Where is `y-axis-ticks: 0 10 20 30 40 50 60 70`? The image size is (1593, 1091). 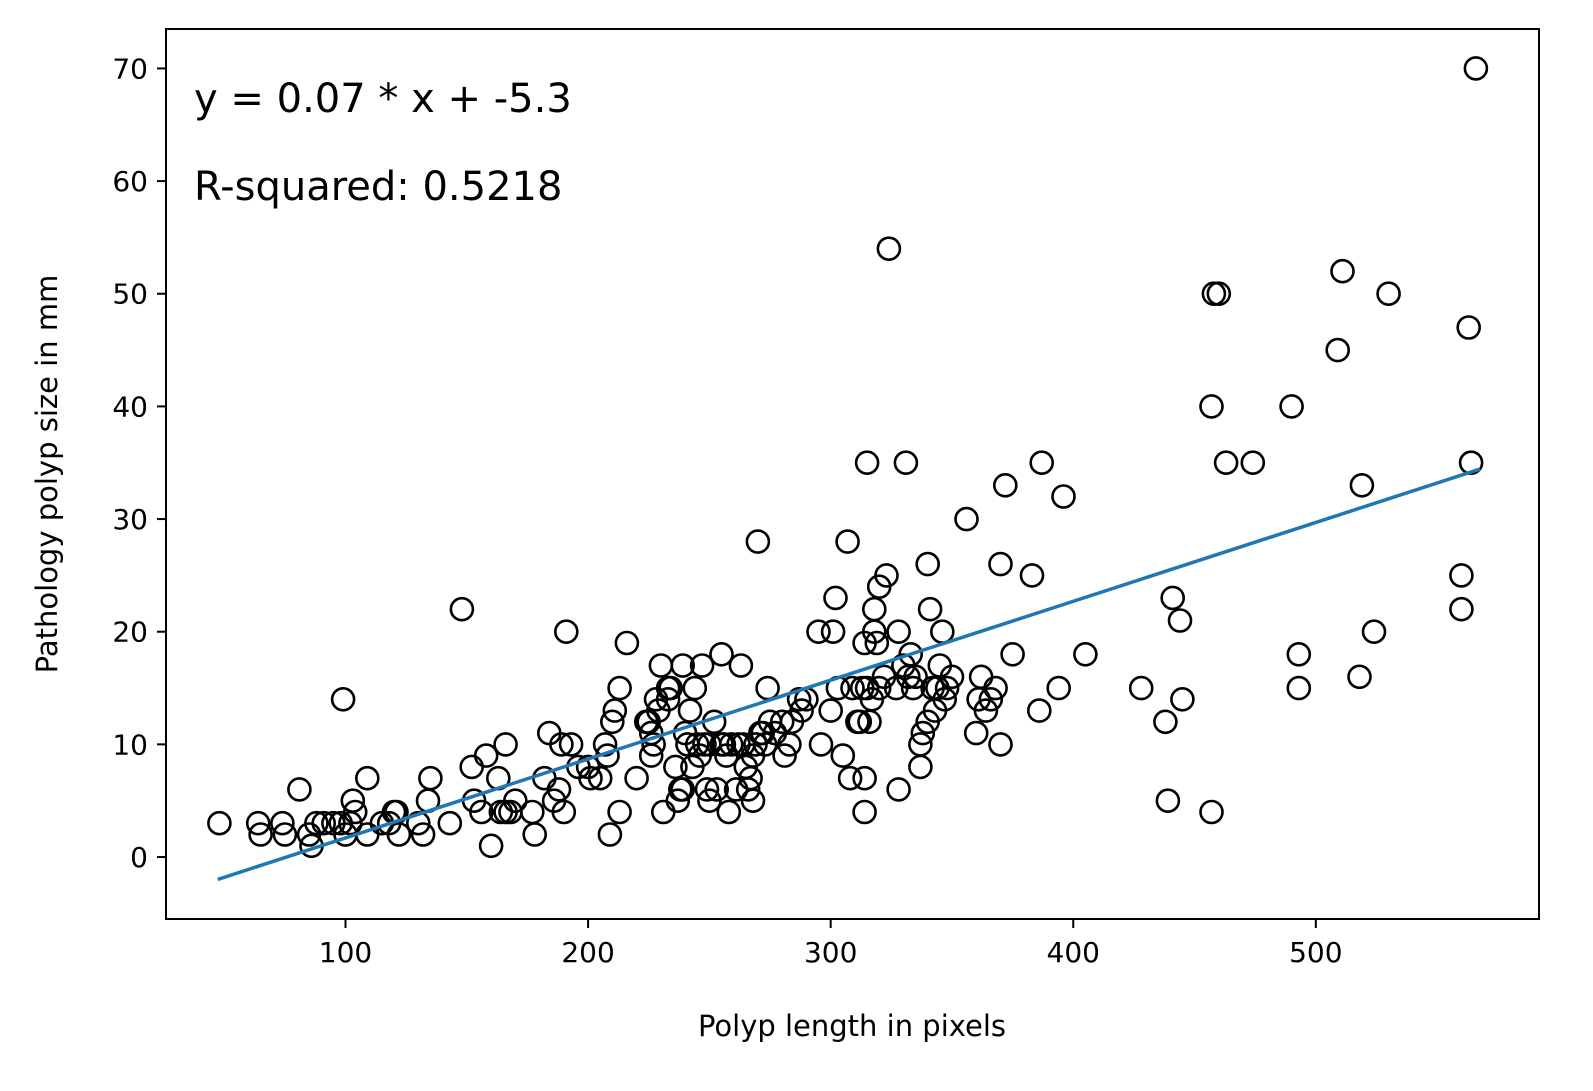 y-axis-ticks: 0 10 20 30 40 50 60 70 is located at coordinates (139, 463).